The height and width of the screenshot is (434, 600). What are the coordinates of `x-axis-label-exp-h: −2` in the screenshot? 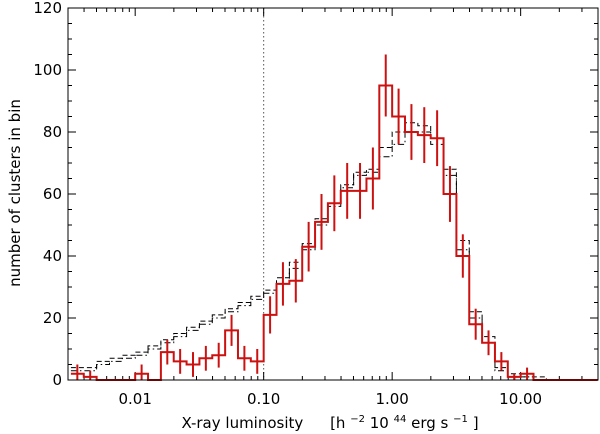 It's located at (357, 419).